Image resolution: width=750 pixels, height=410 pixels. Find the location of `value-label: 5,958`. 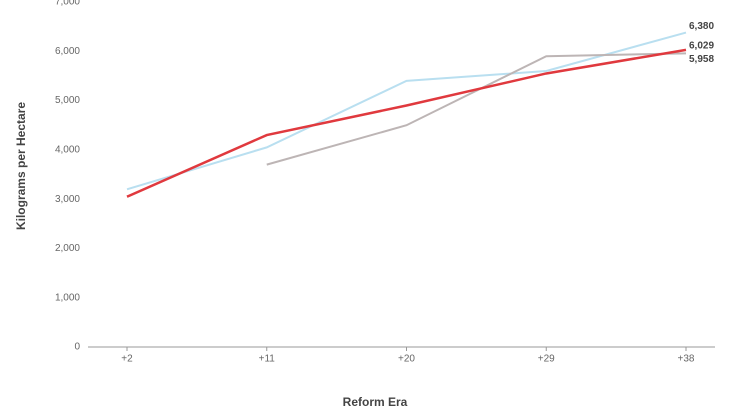

value-label: 5,958 is located at coordinates (701, 59).